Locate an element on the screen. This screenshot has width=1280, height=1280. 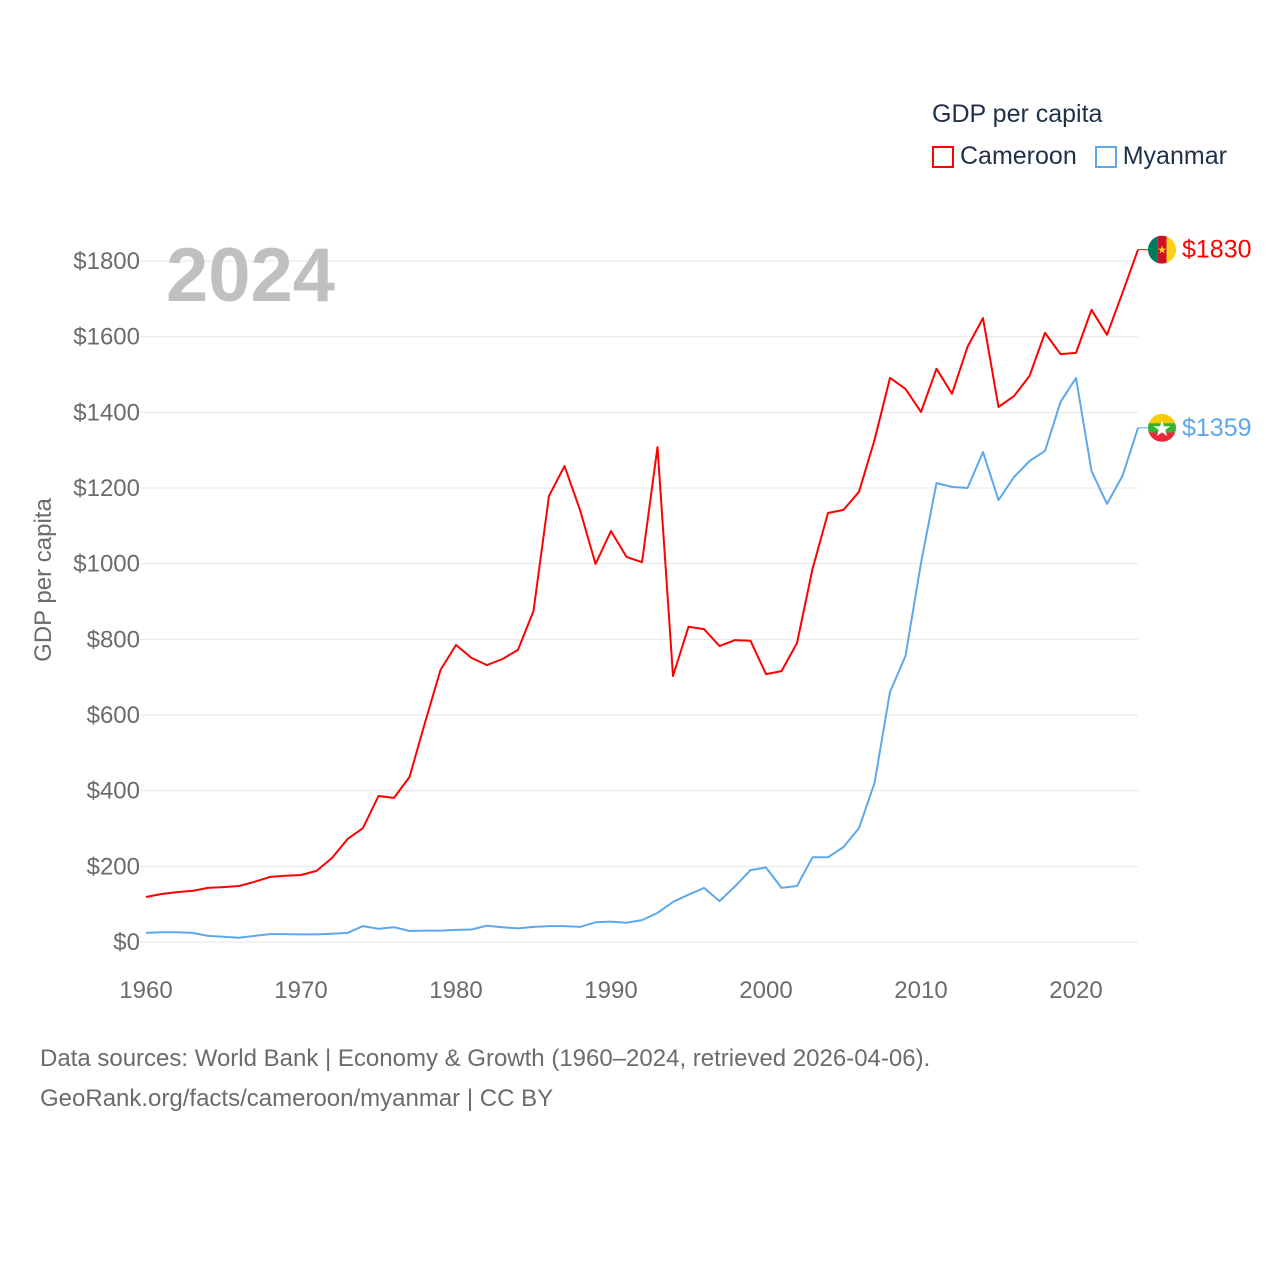
y-axis-label: GDP per capita is located at coordinates (43, 580).